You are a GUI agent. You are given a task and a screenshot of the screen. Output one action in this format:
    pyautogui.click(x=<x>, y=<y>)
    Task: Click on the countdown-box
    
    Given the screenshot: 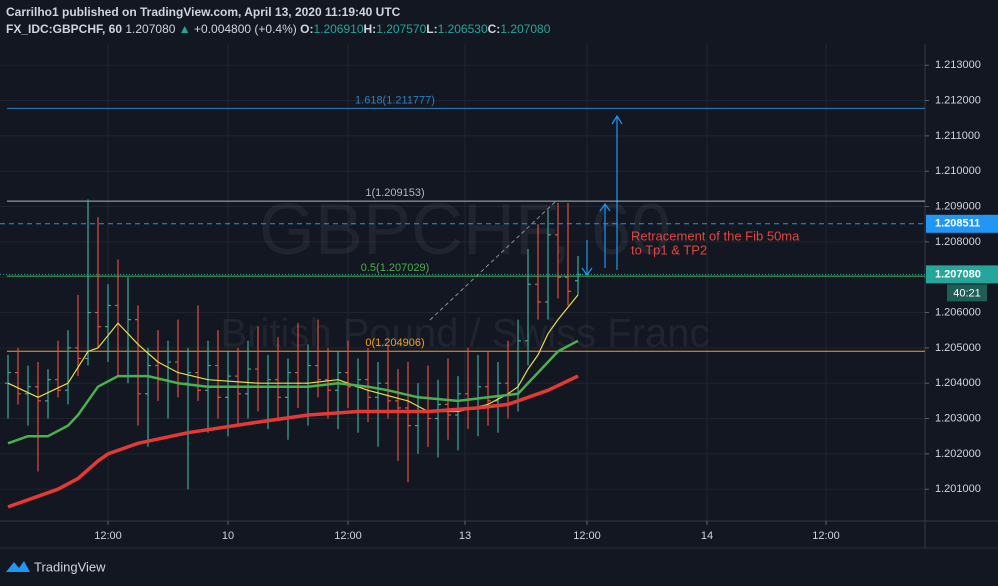 What is the action you would take?
    pyautogui.click(x=967, y=293)
    